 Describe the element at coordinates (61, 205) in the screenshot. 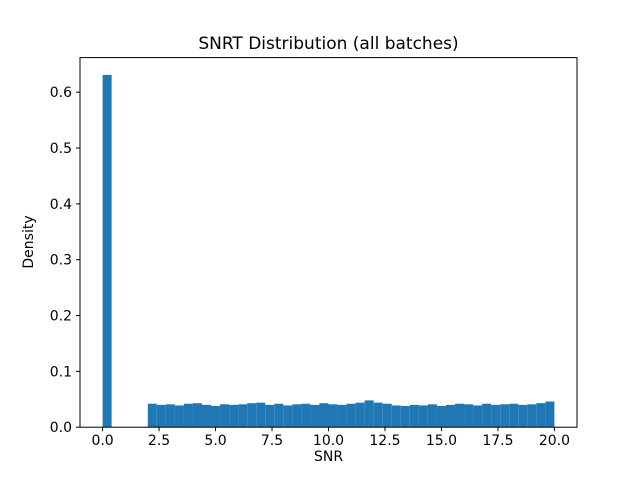

I see `y-tick-label: 0.4` at that location.